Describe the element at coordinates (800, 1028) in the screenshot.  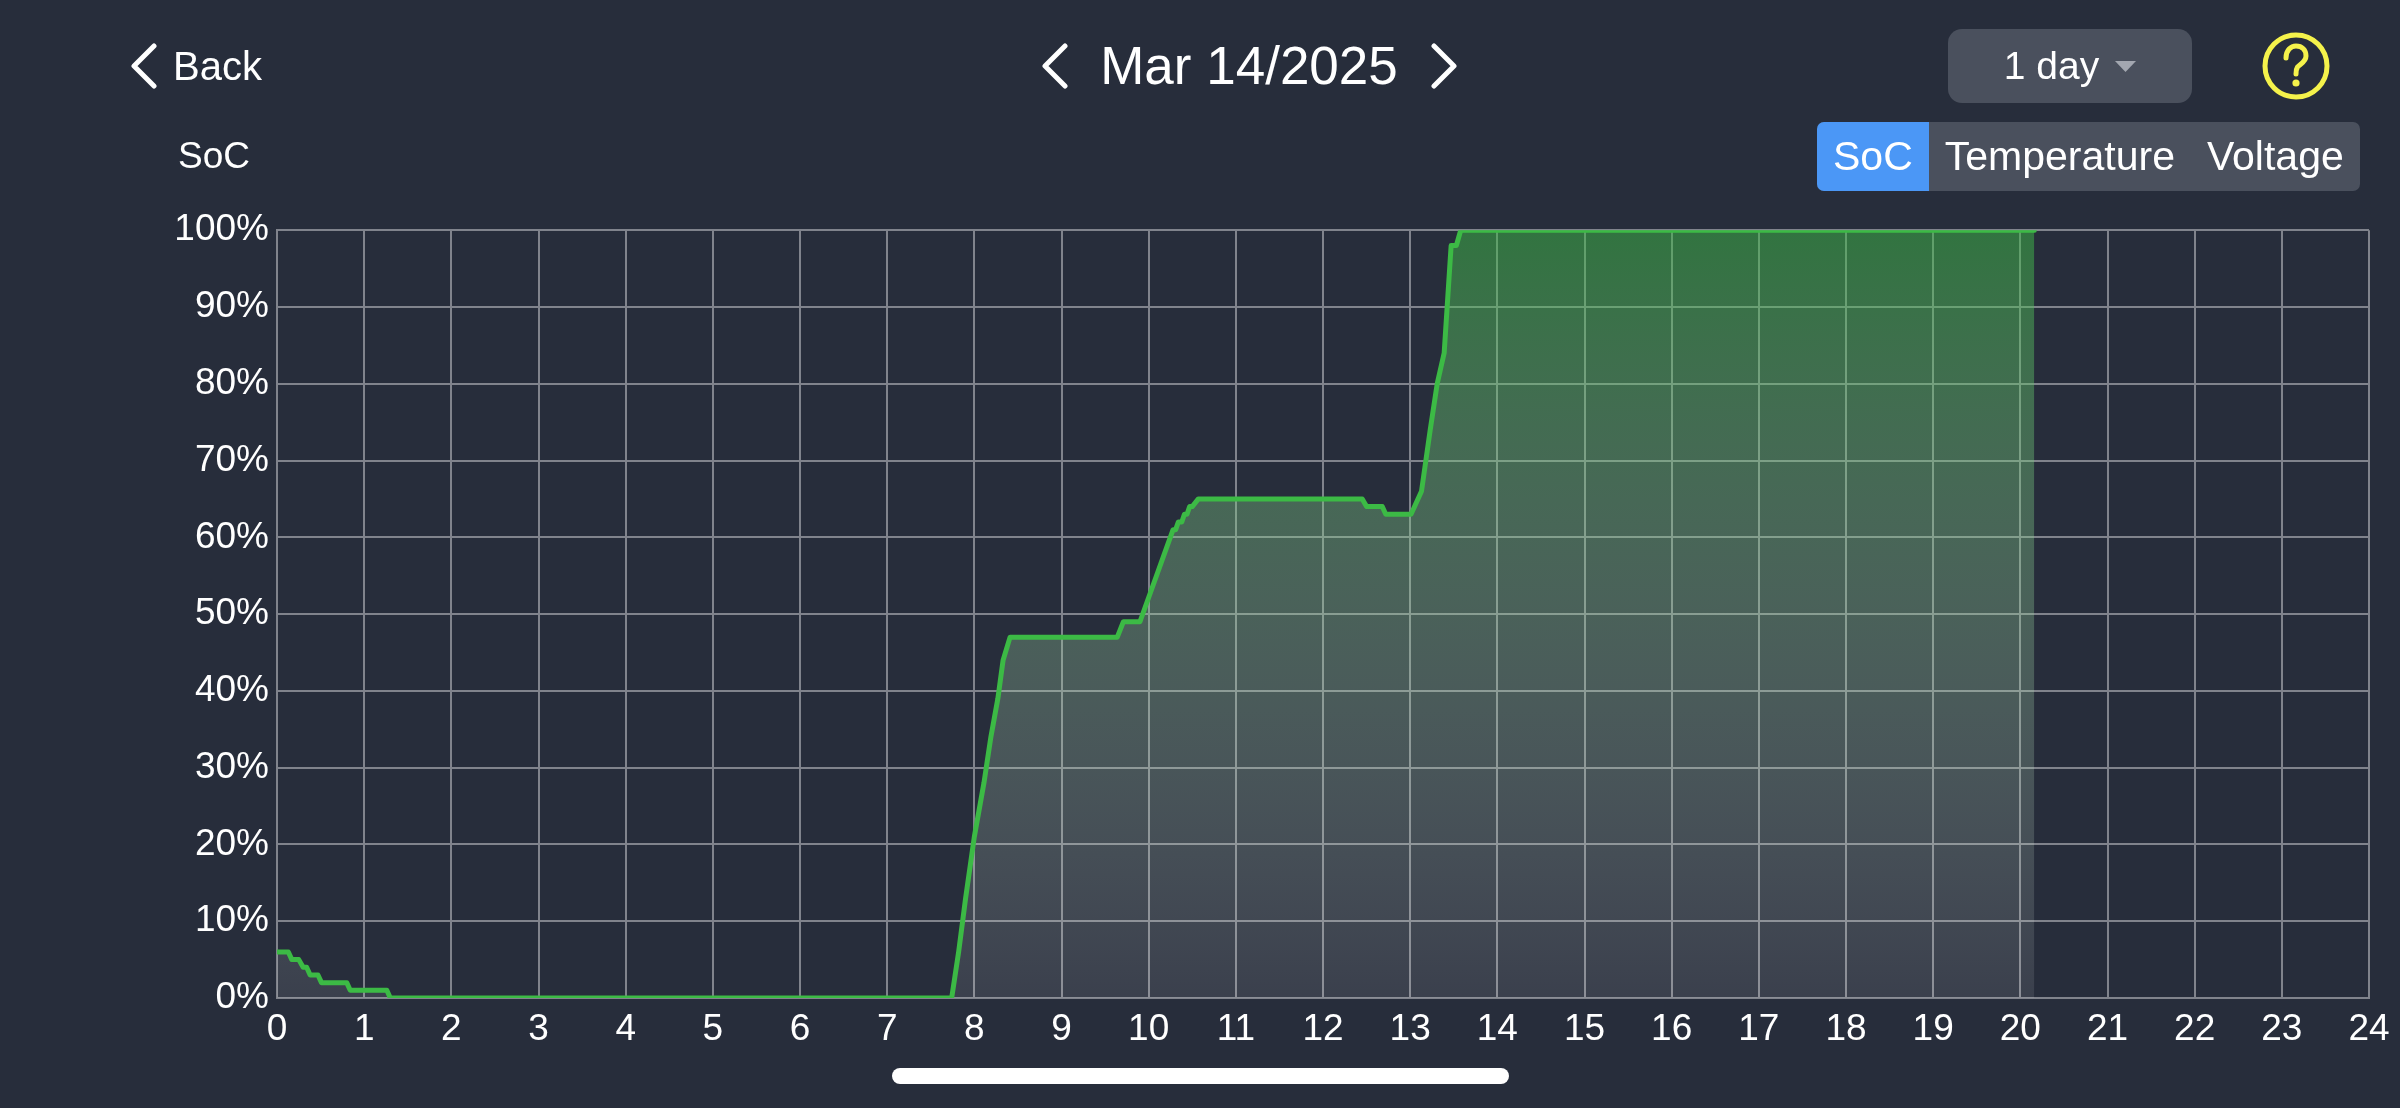
I see `x-tick-label: 6` at that location.